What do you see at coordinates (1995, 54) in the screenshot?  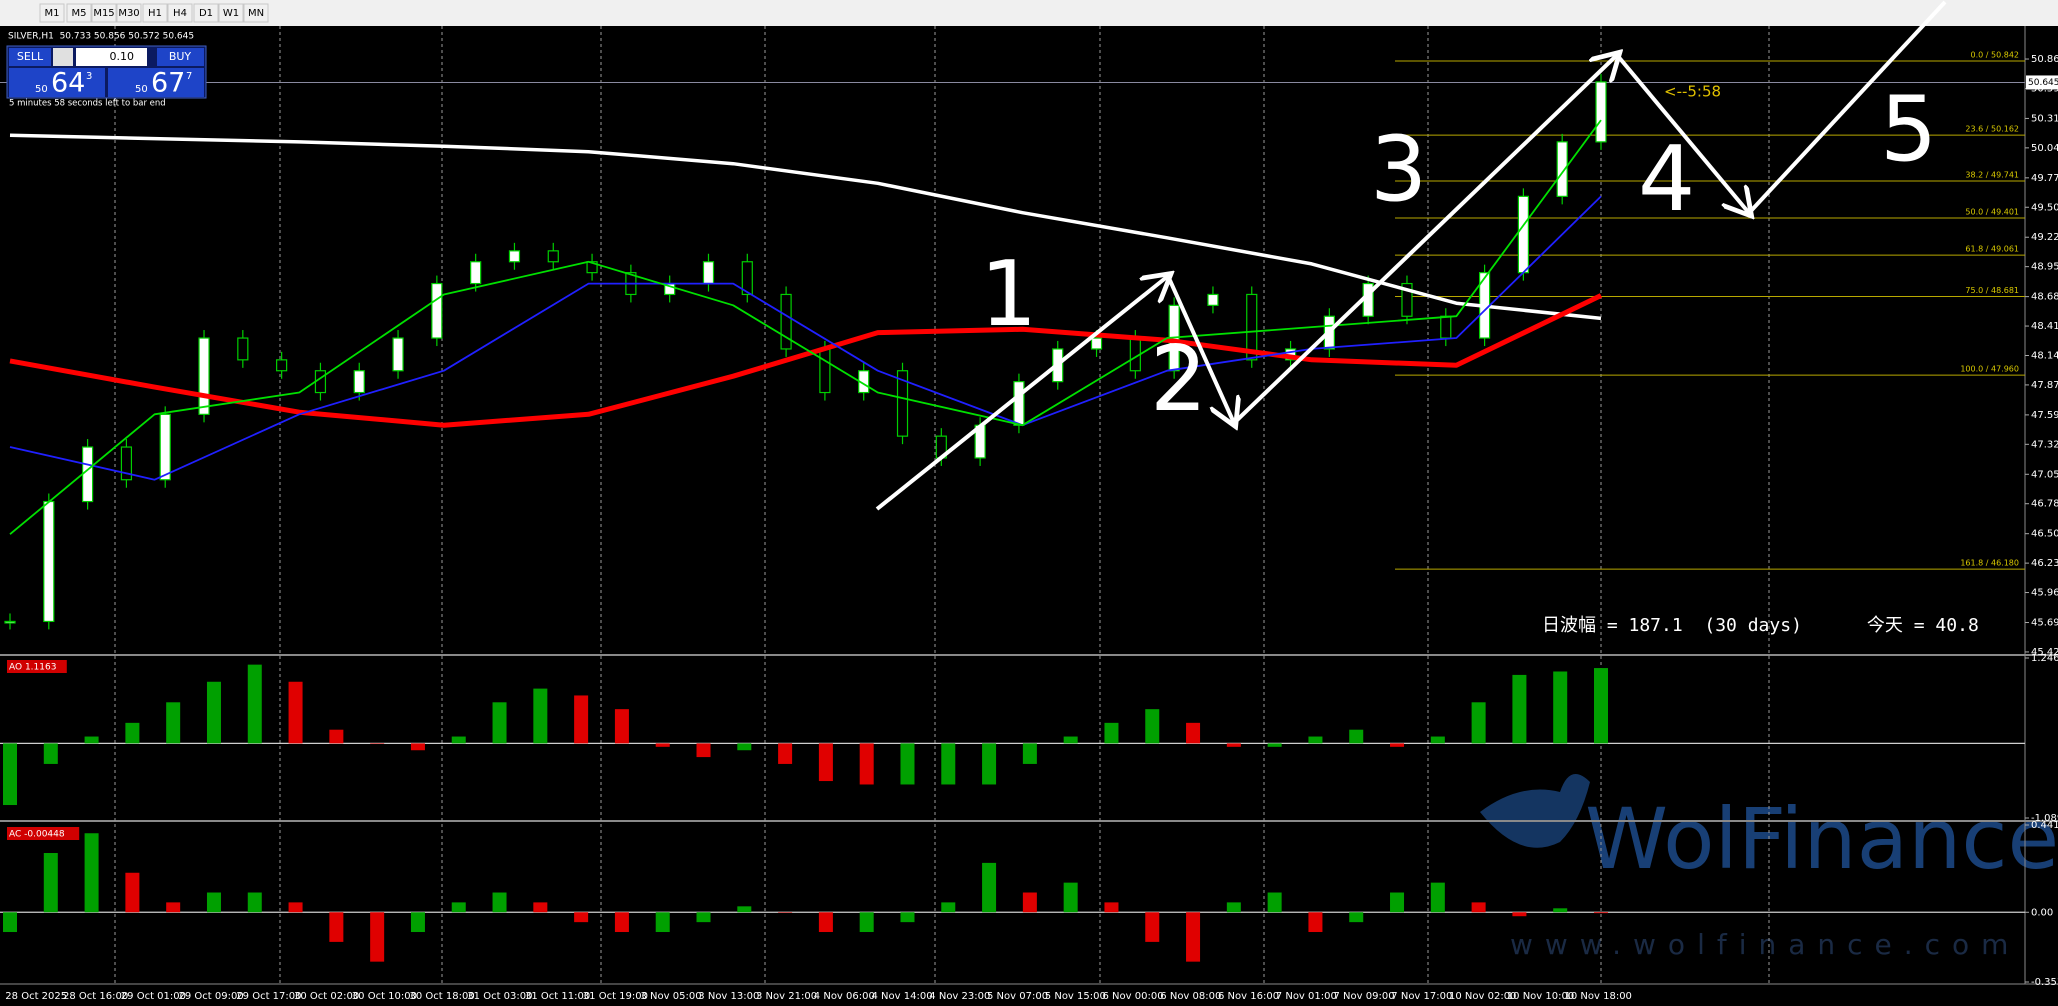 I see `fib-label: 0.0 / 50.842` at bounding box center [1995, 54].